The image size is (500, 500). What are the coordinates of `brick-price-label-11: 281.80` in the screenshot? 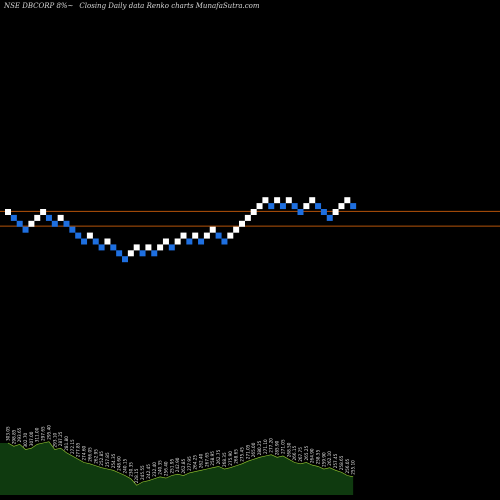 It's located at (66, 443).